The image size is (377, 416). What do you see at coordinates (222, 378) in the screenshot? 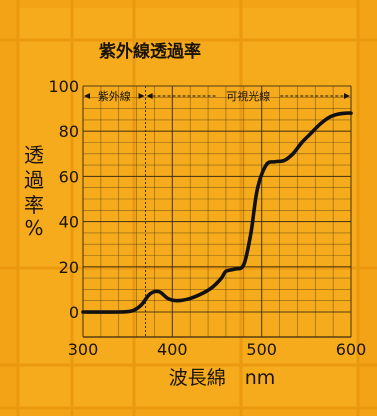
I see `x-axis-label: 波長綿 nm` at bounding box center [222, 378].